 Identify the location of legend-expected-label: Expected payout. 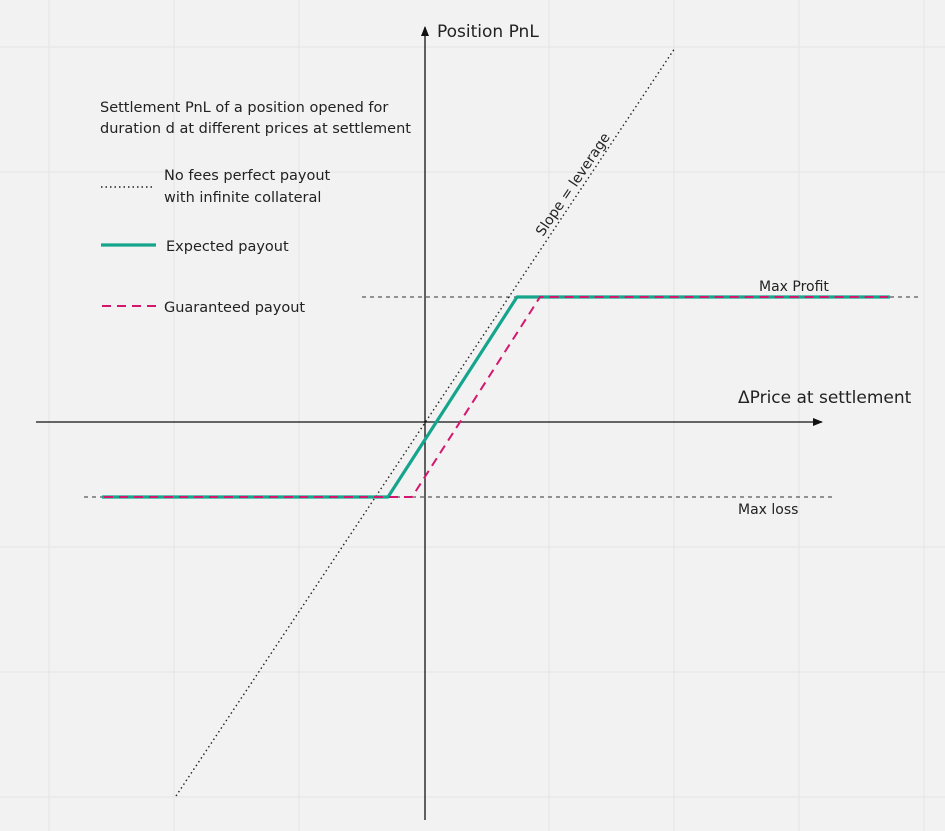
(227, 247).